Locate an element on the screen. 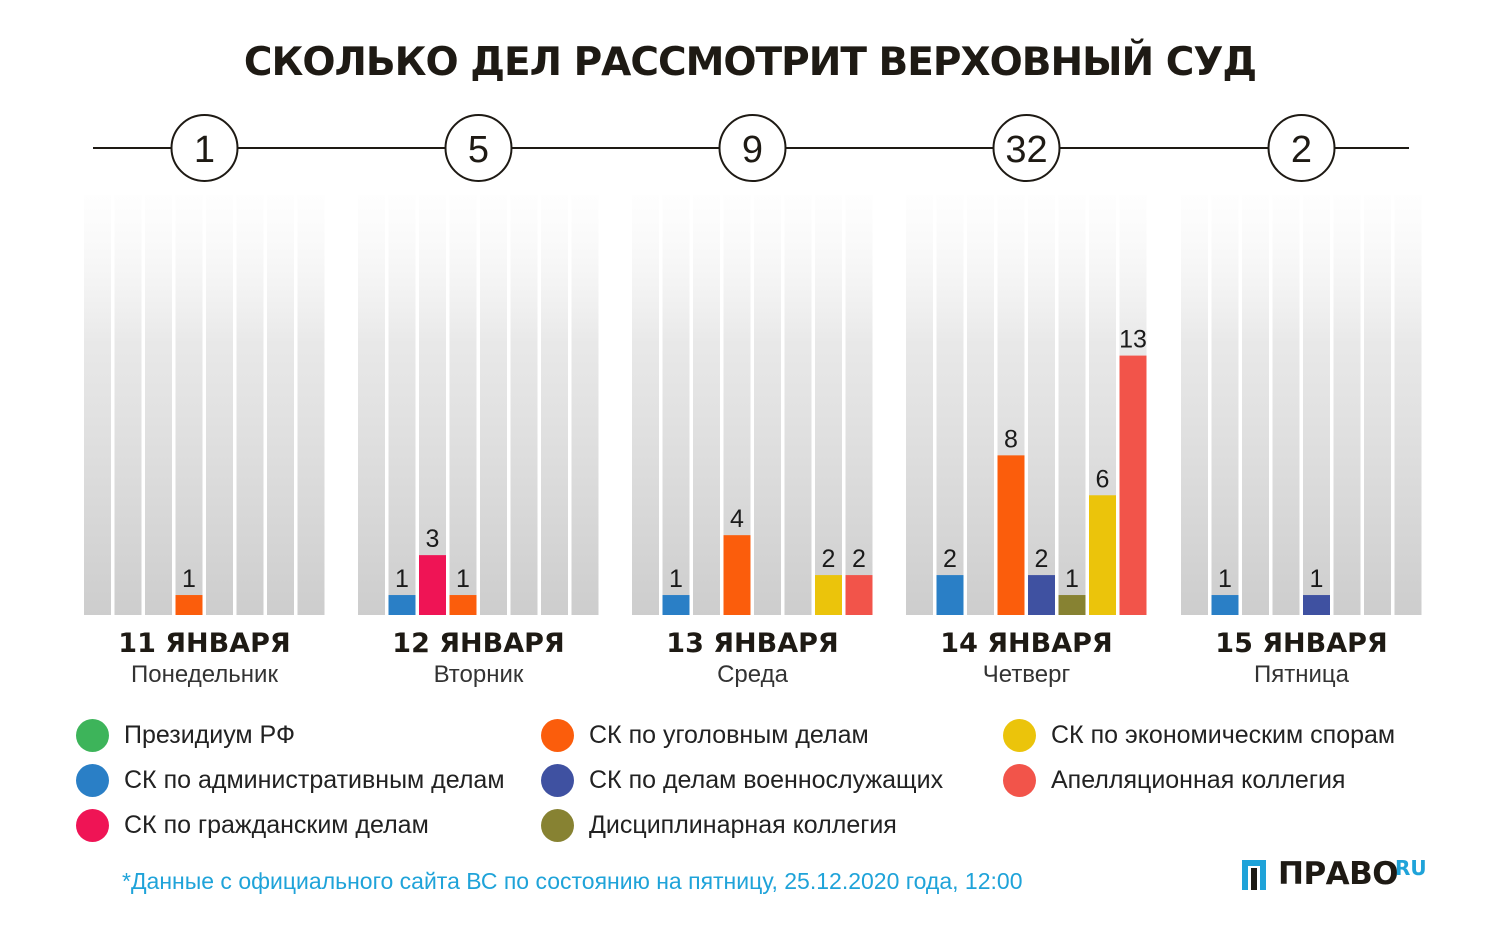 This screenshot has height=944, width=1500. bar-value-label: 3 is located at coordinates (433, 539).